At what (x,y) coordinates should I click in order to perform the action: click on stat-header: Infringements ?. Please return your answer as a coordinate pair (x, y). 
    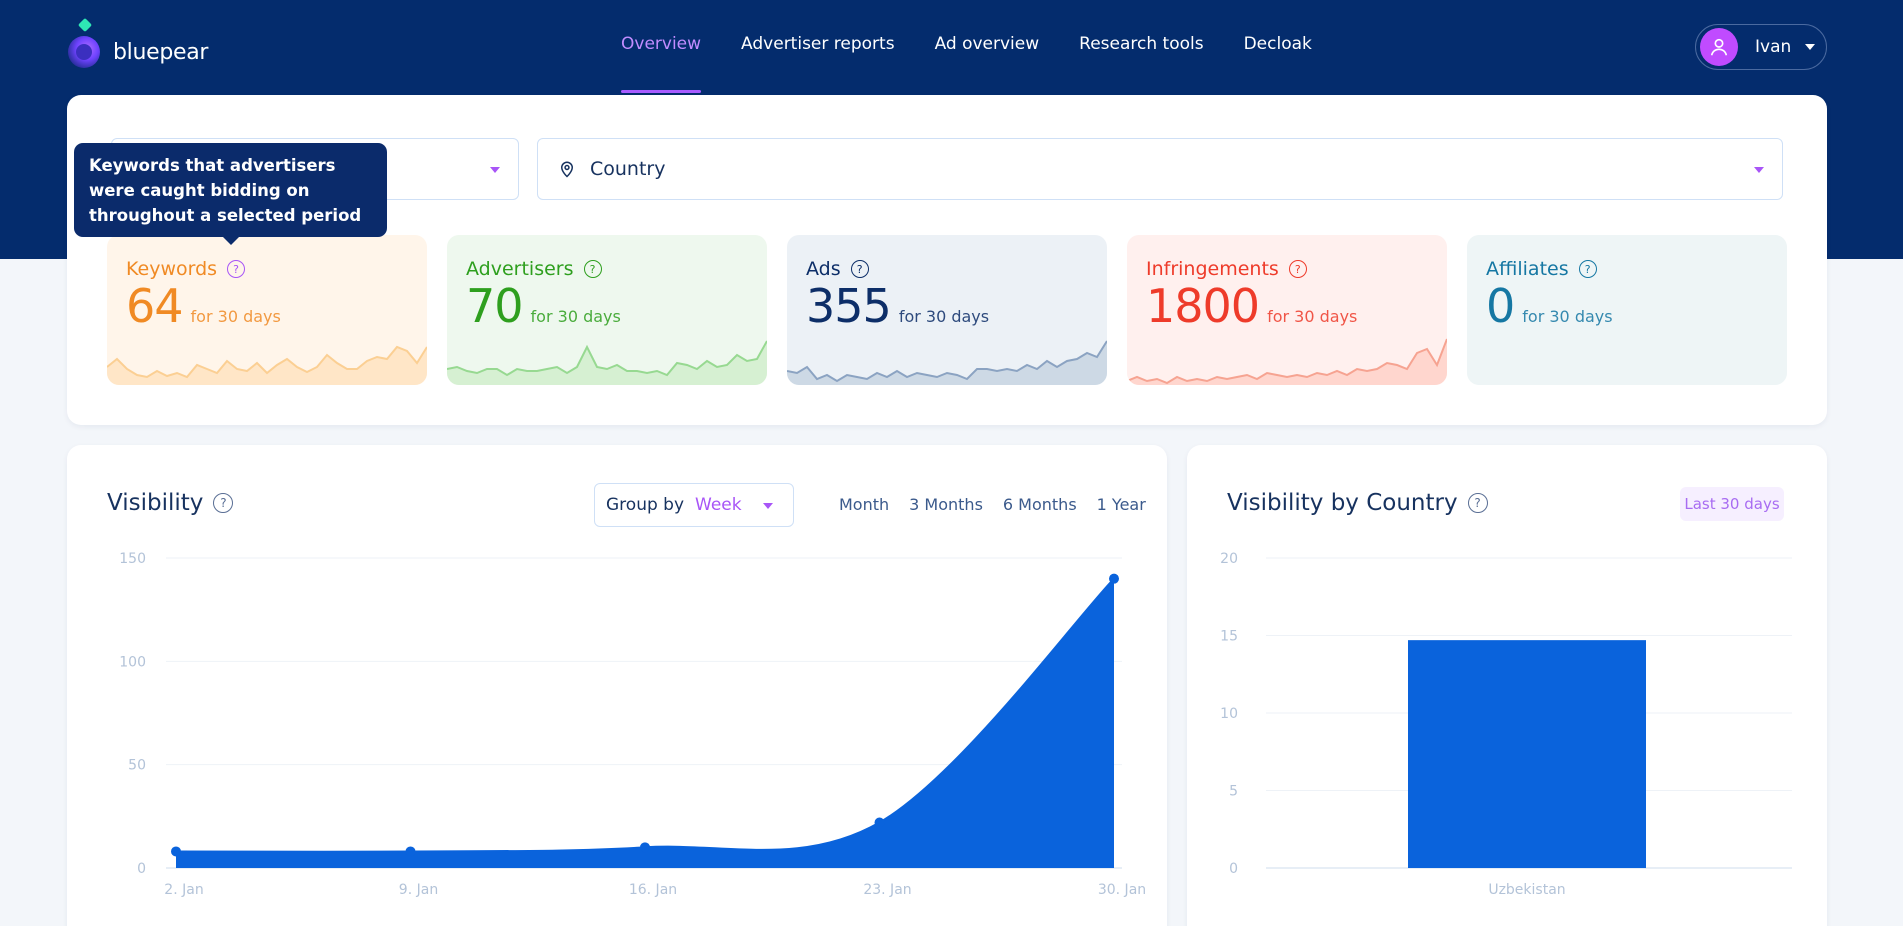
    Looking at the image, I should click on (1226, 269).